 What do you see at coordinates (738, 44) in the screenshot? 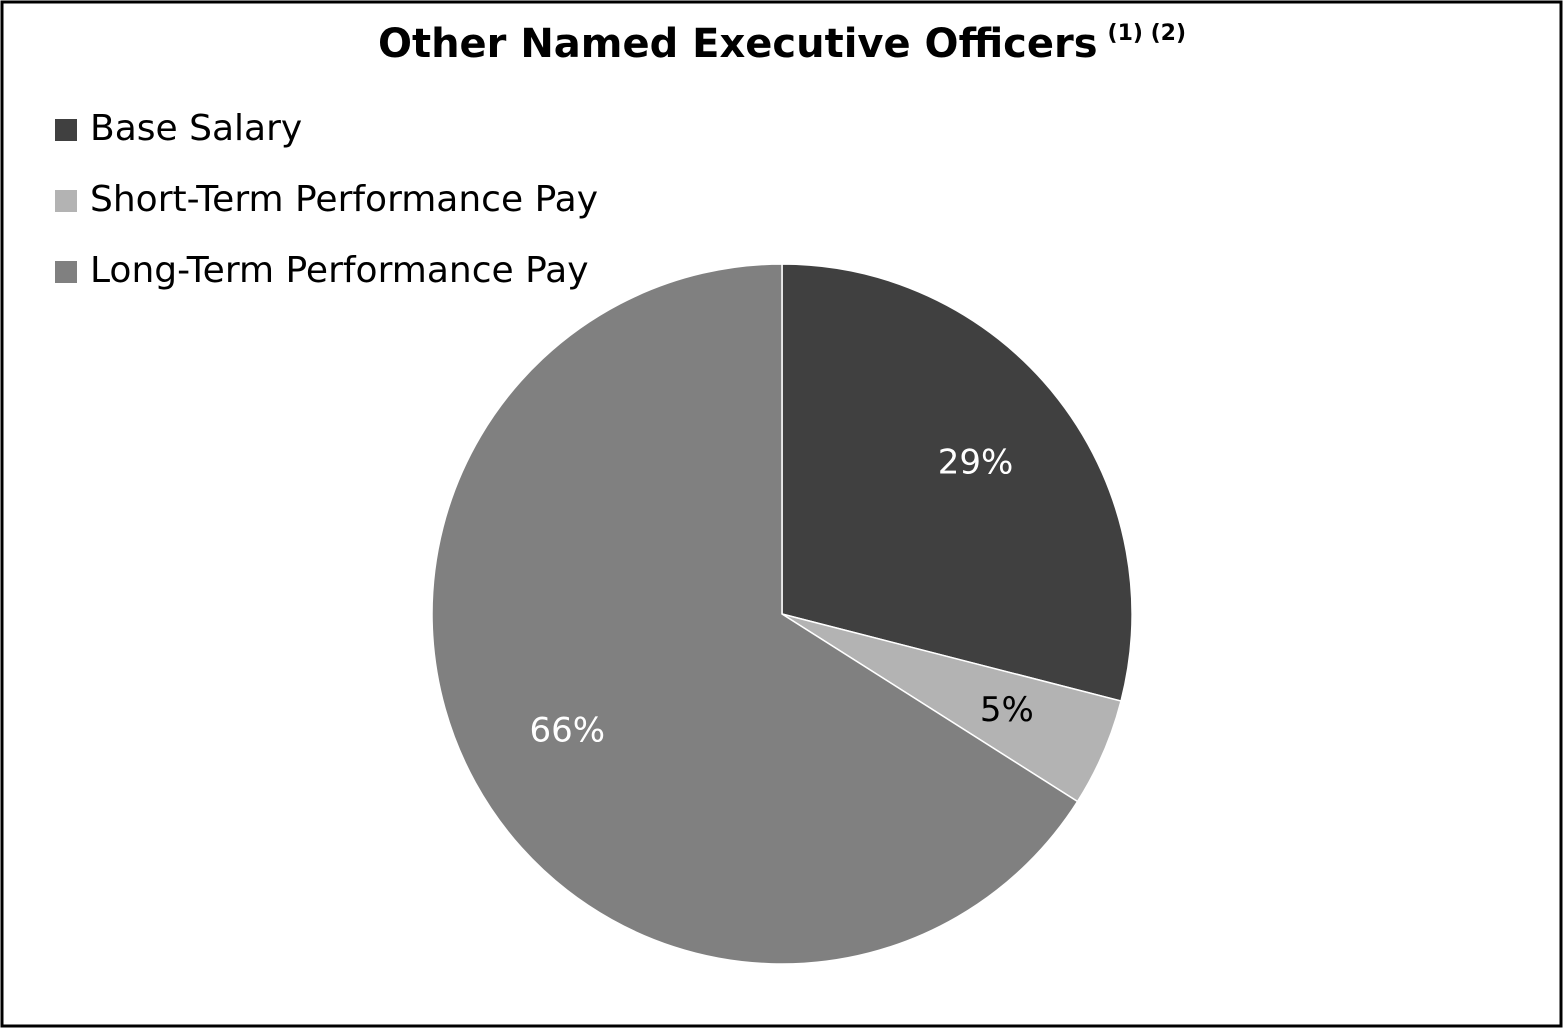
I see `chart-title: Other Named Executive Officers` at bounding box center [738, 44].